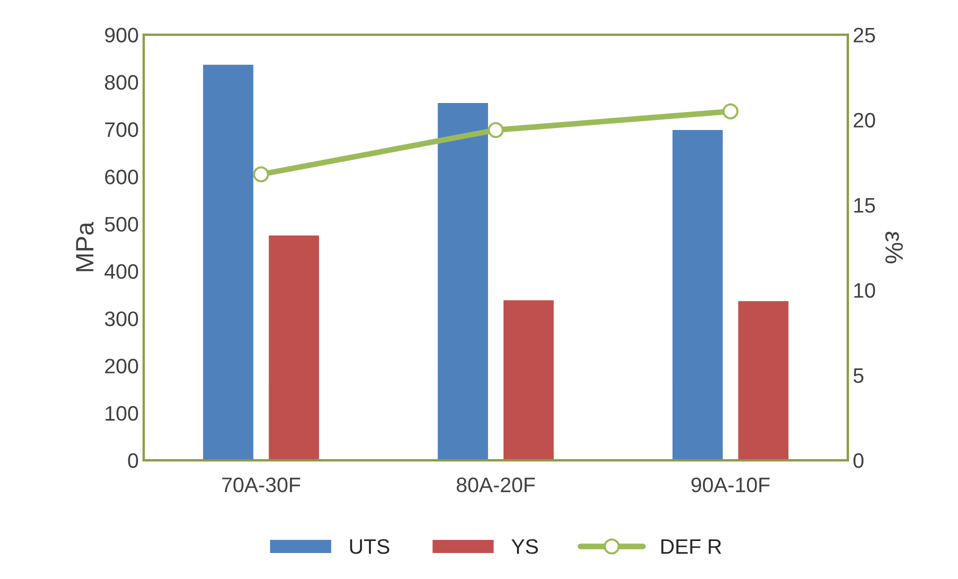 The height and width of the screenshot is (579, 958). Describe the element at coordinates (121, 318) in the screenshot. I see `y-tick-label: 300` at that location.